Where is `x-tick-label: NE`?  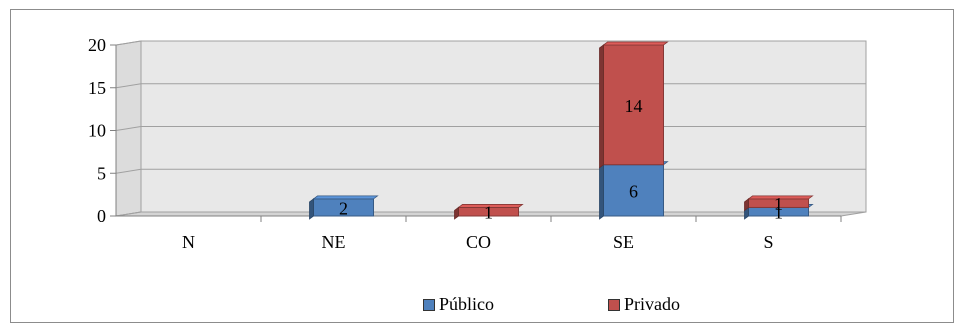 x-tick-label: NE is located at coordinates (334, 242).